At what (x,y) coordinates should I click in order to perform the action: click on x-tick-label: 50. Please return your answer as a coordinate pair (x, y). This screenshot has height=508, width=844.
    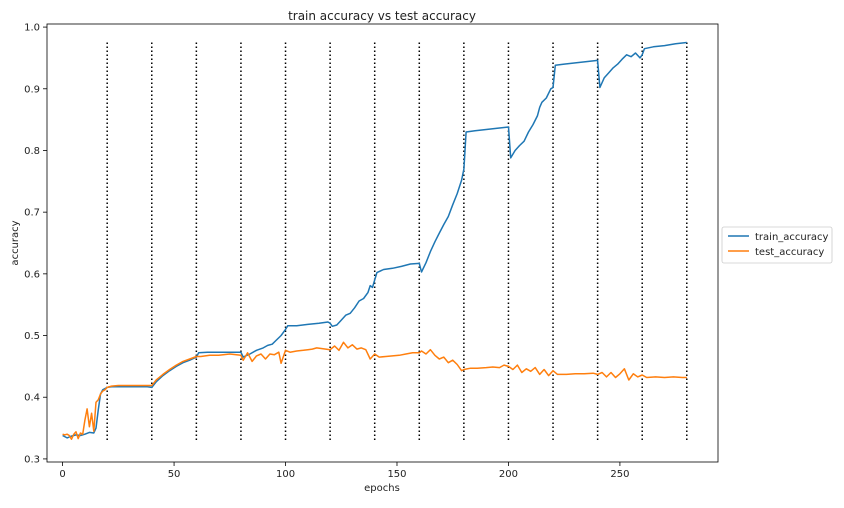
    Looking at the image, I should click on (174, 474).